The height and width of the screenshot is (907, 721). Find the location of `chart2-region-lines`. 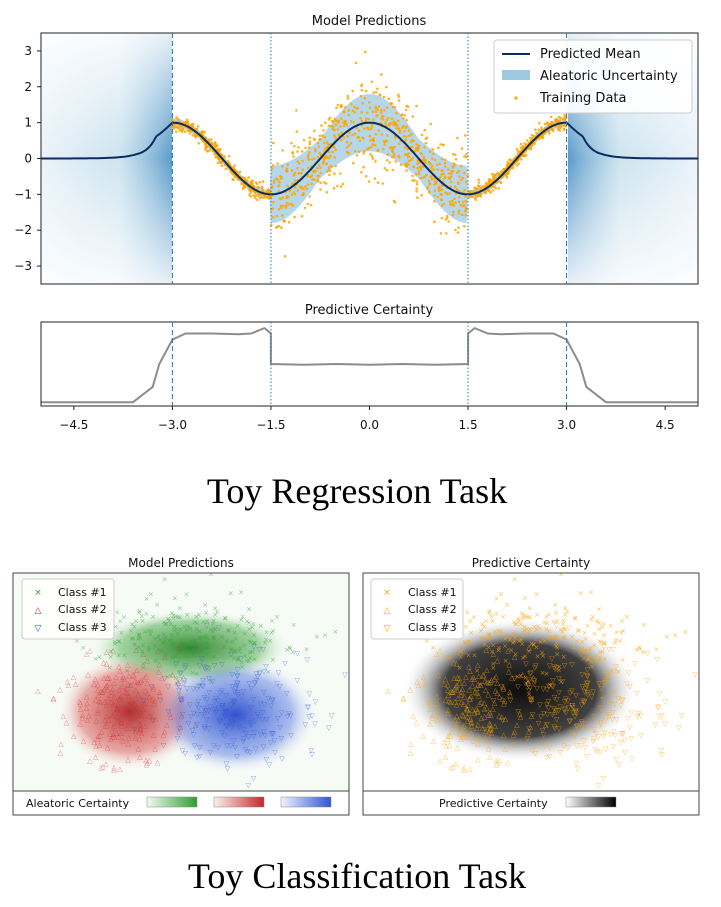

chart2-region-lines is located at coordinates (369, 364).